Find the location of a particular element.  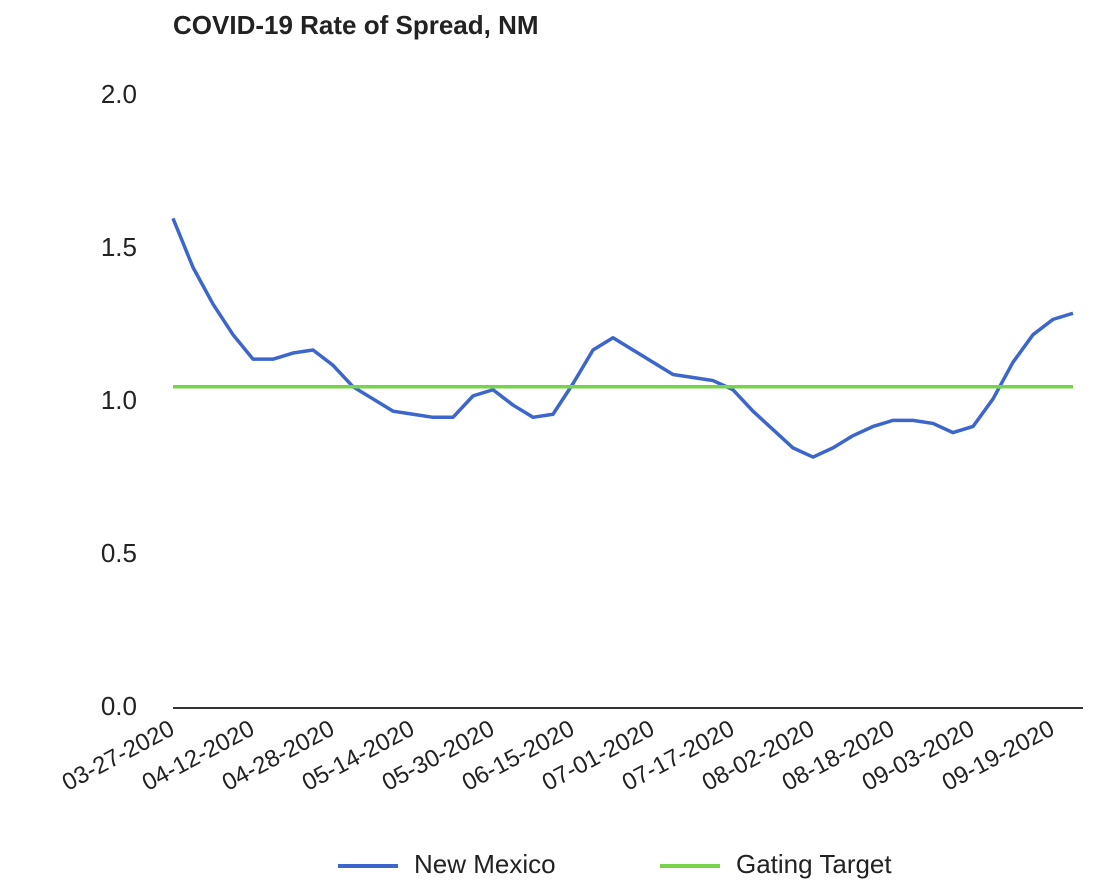

y-tick-label: 2.0 is located at coordinates (119, 94).